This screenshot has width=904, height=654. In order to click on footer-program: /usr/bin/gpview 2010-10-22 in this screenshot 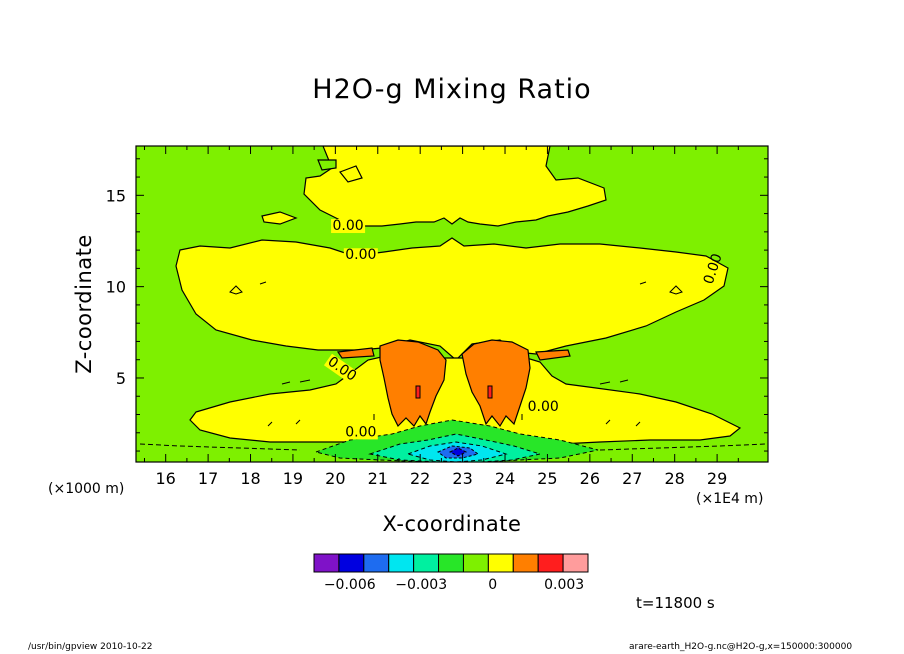, I will do `click(90, 647)`.